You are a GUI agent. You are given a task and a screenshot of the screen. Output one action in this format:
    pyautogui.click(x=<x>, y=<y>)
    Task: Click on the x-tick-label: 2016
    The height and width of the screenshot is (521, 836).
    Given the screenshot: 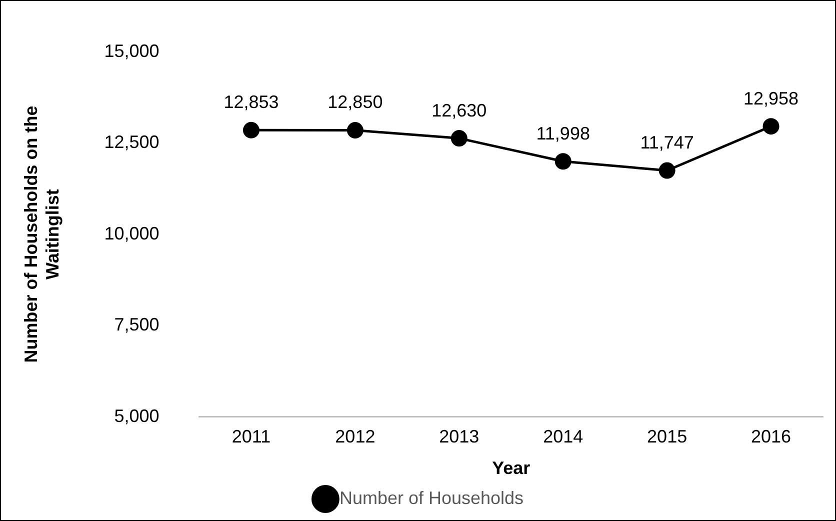 What is the action you would take?
    pyautogui.click(x=771, y=436)
    